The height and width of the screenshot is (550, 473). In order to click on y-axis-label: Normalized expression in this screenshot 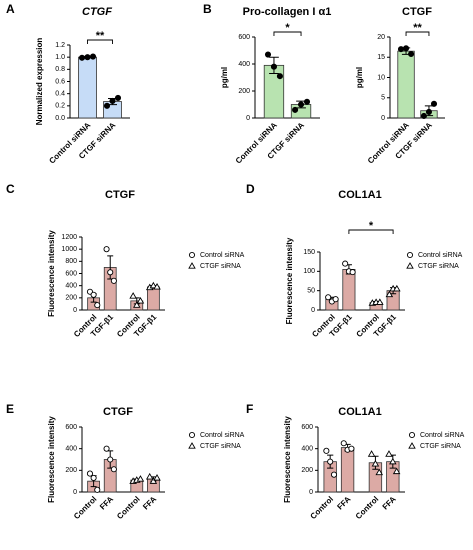, I will do `click(39, 82)`.